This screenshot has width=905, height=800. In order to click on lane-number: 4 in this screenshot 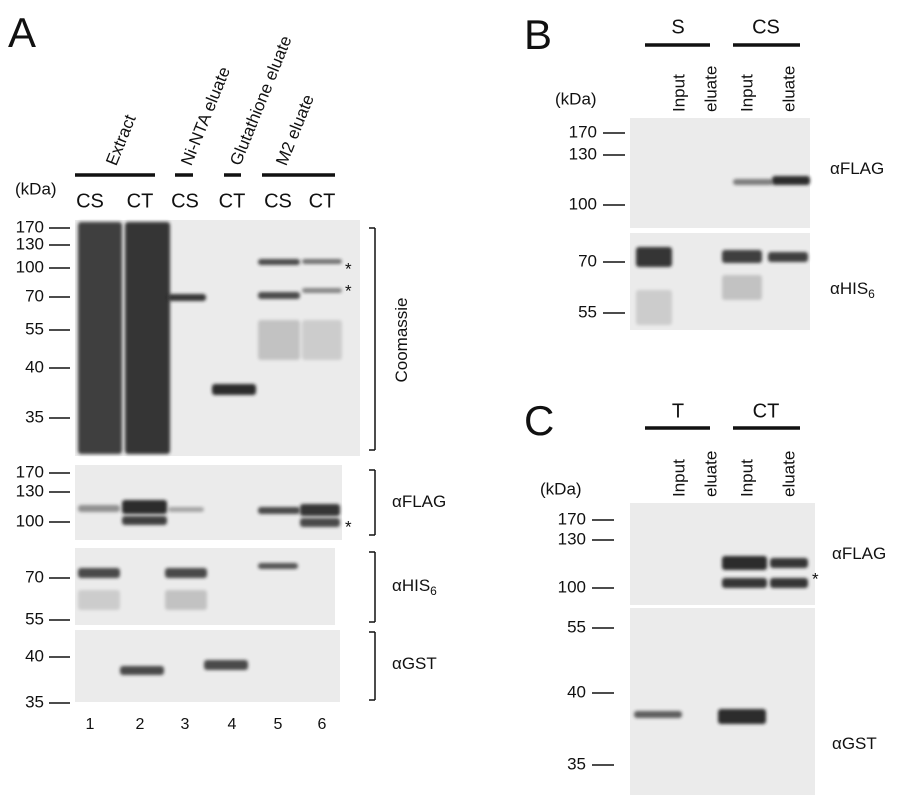, I will do `click(232, 724)`.